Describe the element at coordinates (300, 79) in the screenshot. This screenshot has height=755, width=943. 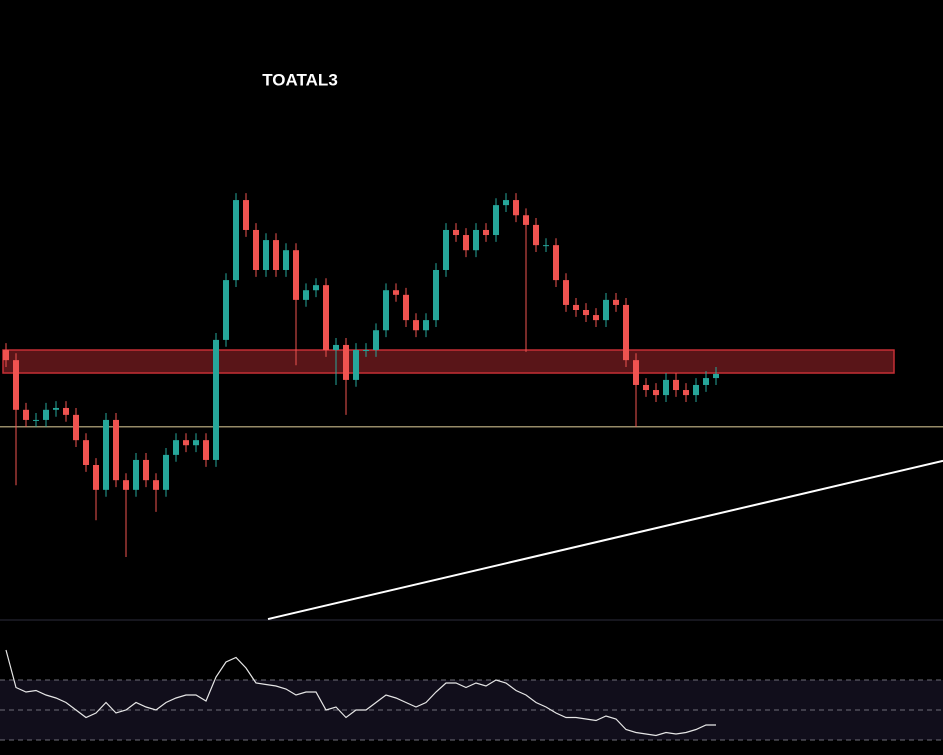
I see `chart-title: TOATAL3` at that location.